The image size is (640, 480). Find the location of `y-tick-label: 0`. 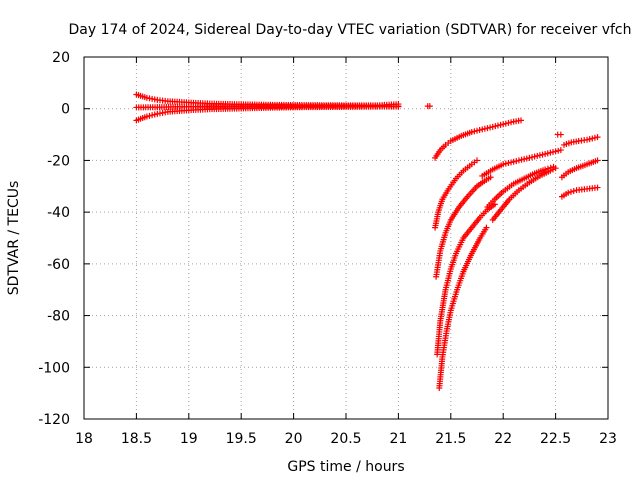

y-tick-label: 0 is located at coordinates (65, 110).